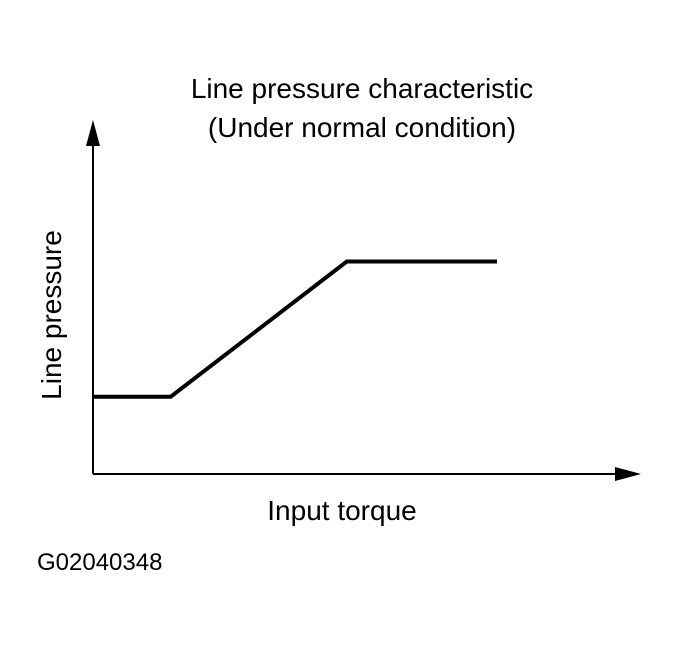  Describe the element at coordinates (93, 133) in the screenshot. I see `y-axis-arrowhead` at that location.